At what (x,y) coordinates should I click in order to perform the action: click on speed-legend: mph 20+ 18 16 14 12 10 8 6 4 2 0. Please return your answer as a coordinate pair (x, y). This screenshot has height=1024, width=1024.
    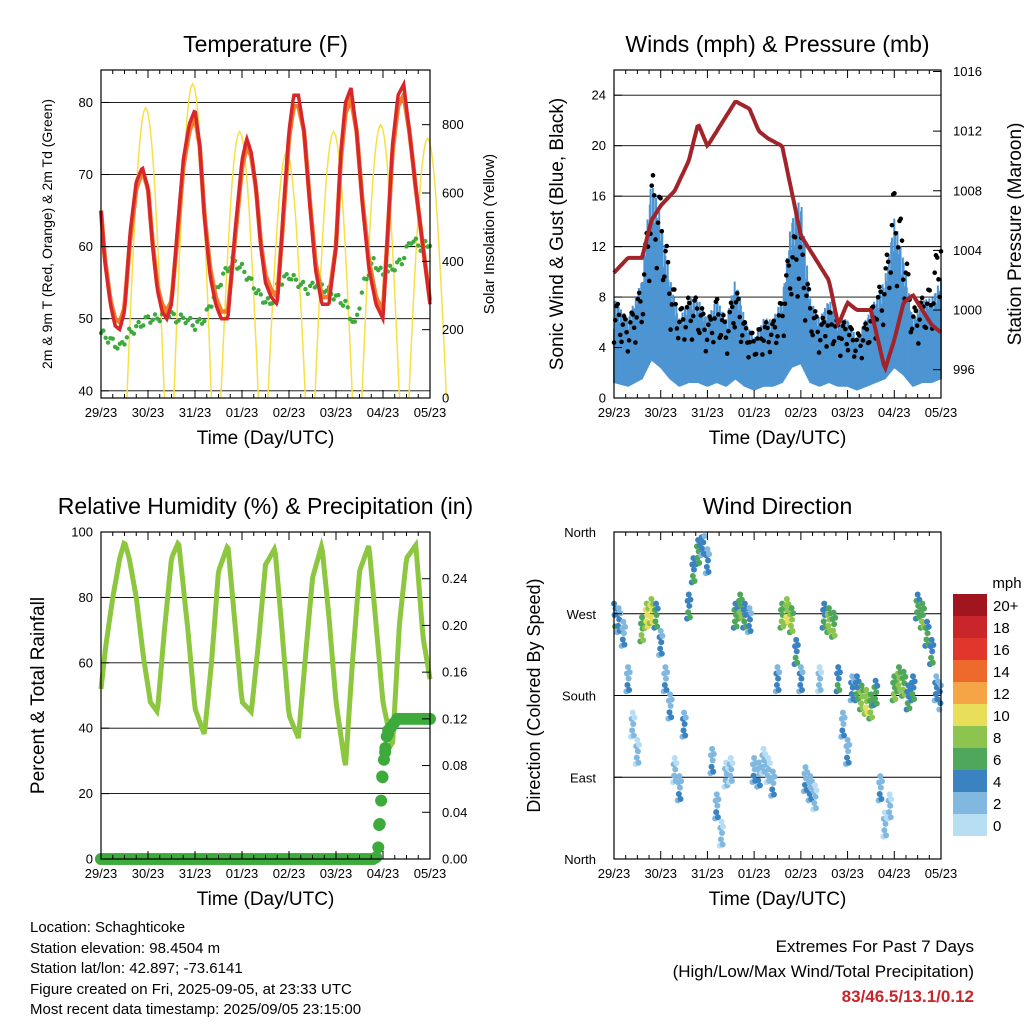
    Looking at the image, I should click on (987, 705).